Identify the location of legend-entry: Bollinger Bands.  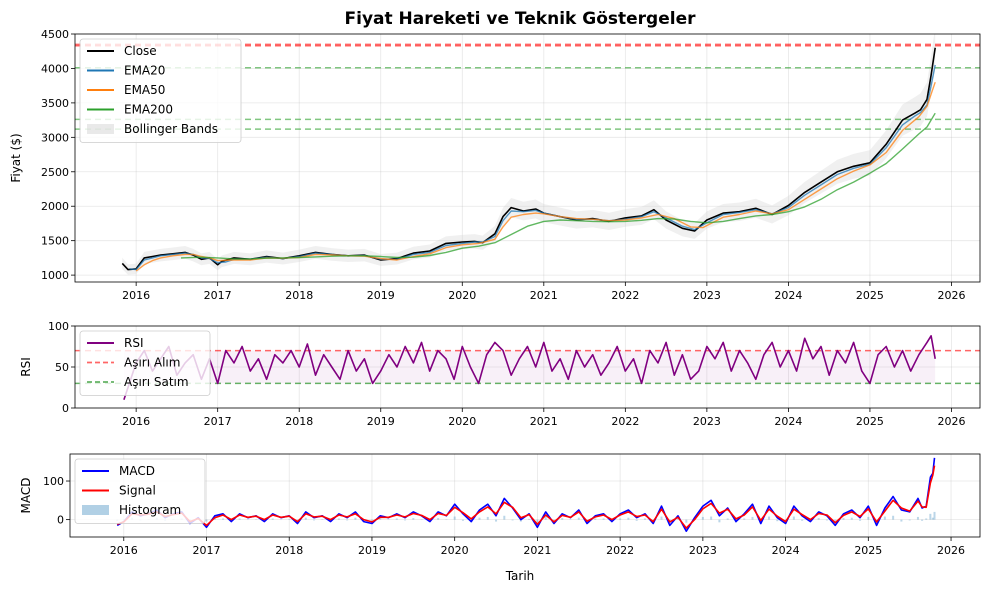
(152, 129).